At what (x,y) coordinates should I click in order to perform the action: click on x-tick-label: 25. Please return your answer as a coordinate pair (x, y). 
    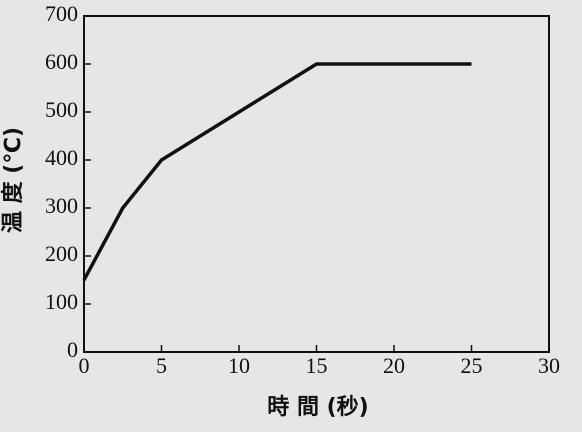
    Looking at the image, I should click on (472, 365).